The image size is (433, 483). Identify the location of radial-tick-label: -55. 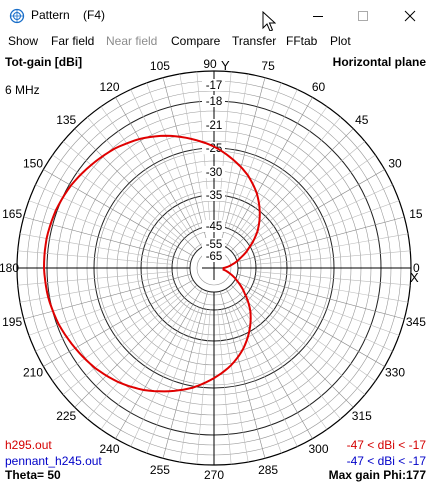
(214, 245).